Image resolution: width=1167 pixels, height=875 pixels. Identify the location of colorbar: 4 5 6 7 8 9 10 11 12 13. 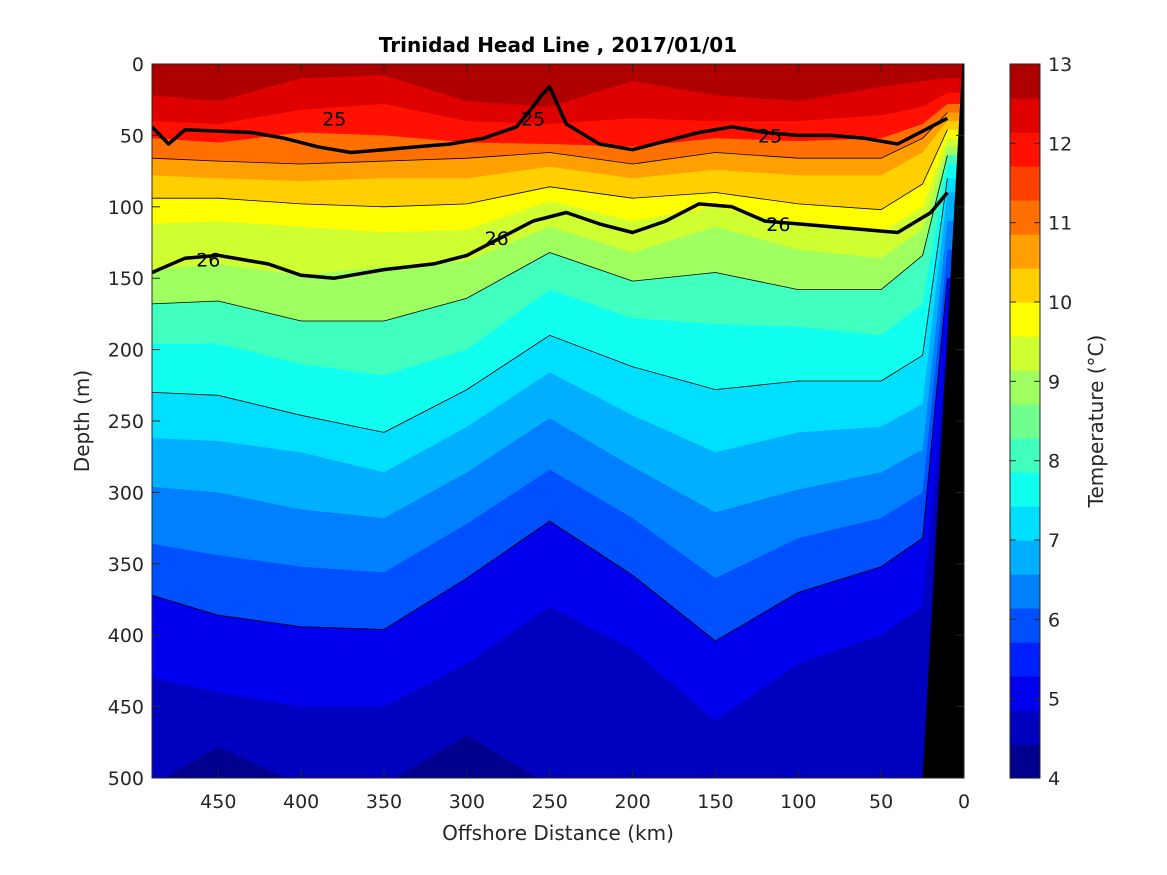
(1041, 422).